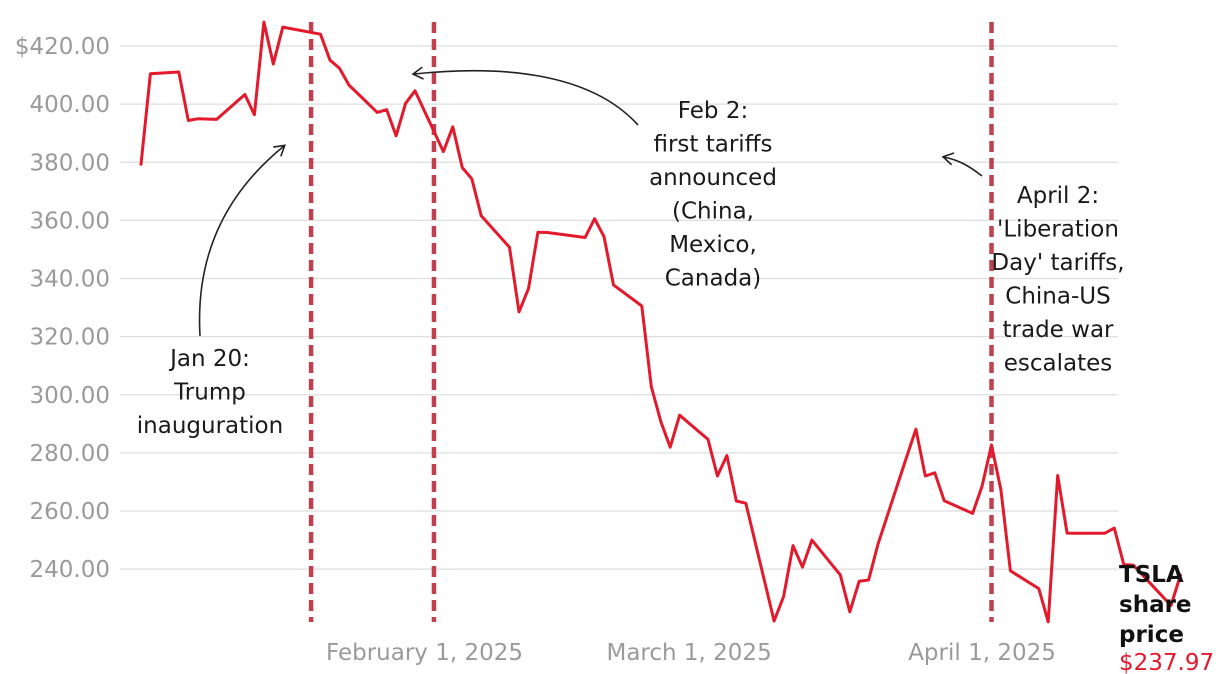  Describe the element at coordinates (70, 163) in the screenshot. I see `y-tick-label: 380.00` at that location.